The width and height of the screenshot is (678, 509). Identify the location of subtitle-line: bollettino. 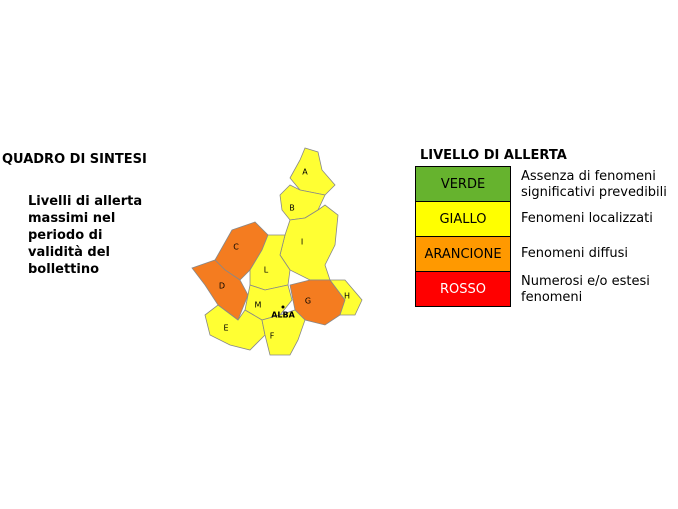
(64, 269).